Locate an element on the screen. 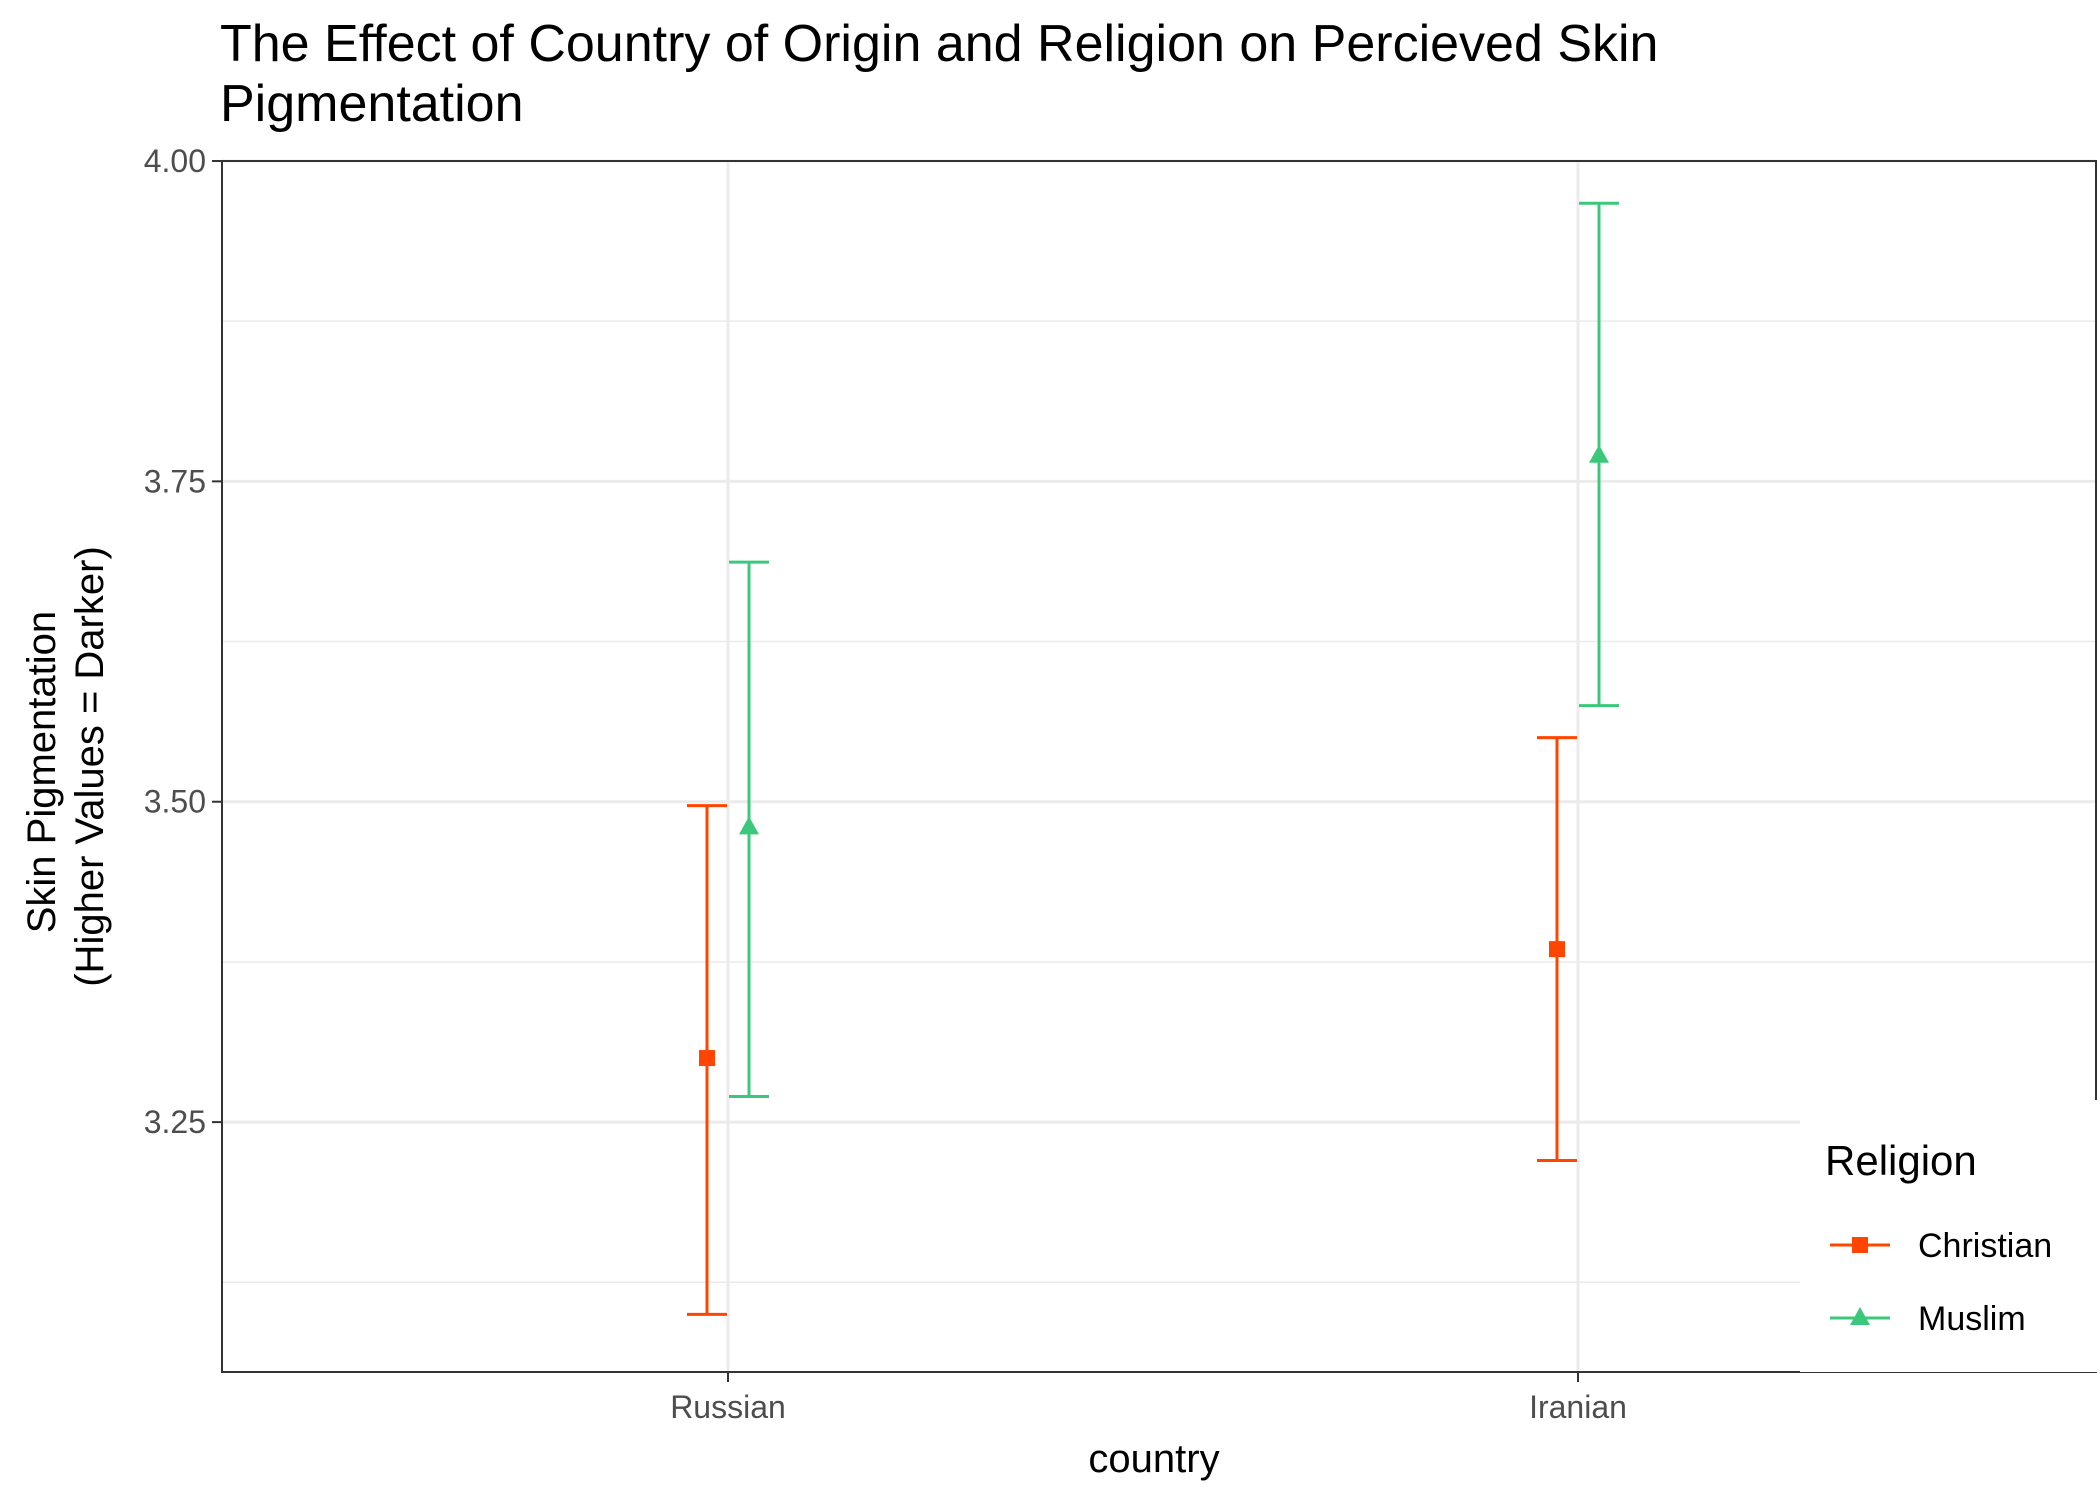  legend-label: Muslim is located at coordinates (1972, 1319).